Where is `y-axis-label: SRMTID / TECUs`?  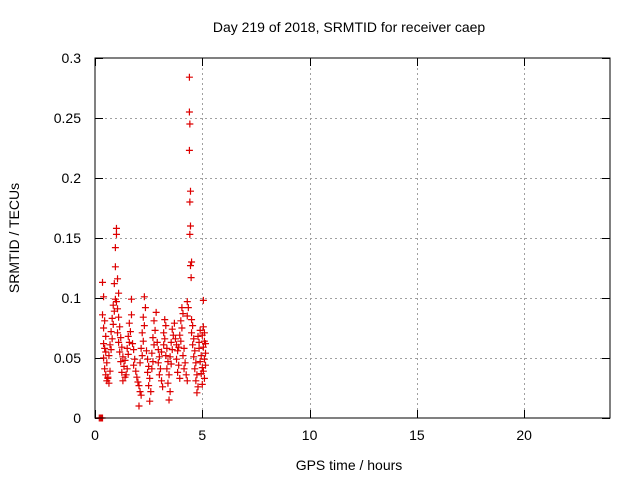 y-axis-label: SRMTID / TECUs is located at coordinates (14, 238).